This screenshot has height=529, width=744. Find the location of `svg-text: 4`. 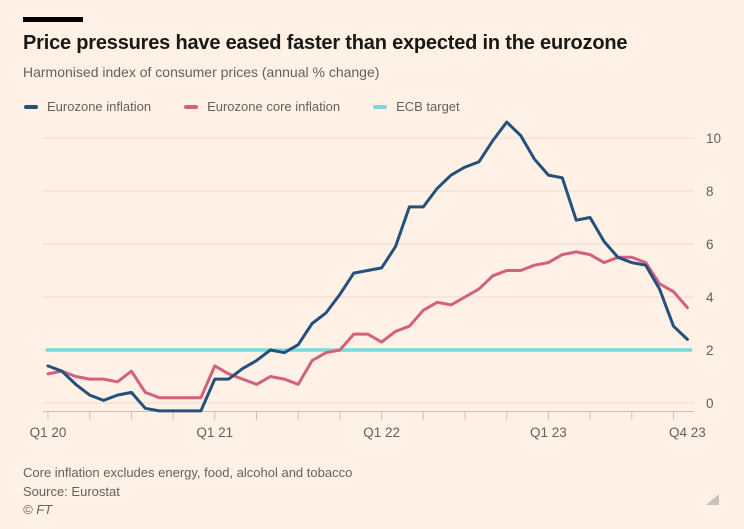

svg-text: 4 is located at coordinates (710, 297).